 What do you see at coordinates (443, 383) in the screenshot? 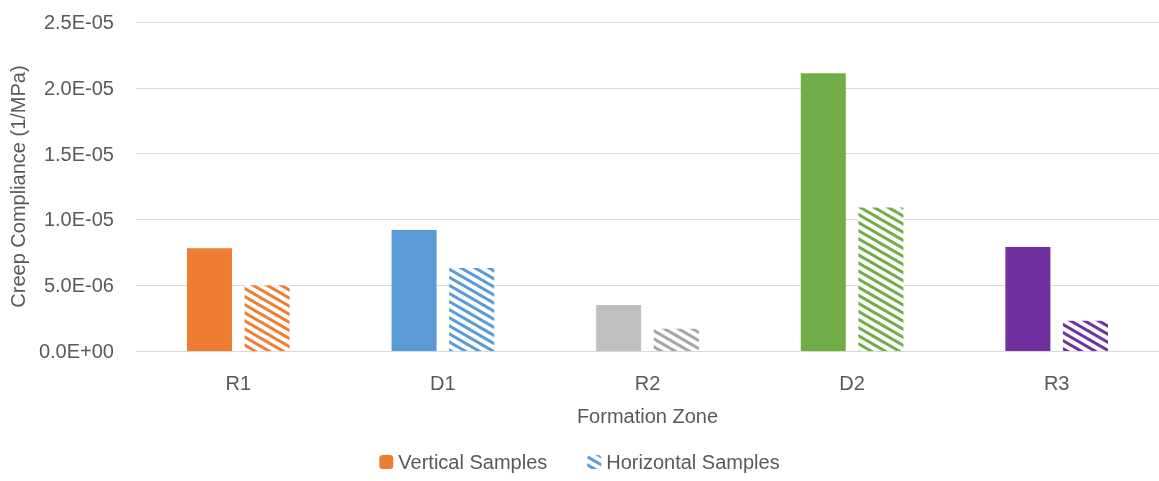
I see `x-tick-label: D1` at bounding box center [443, 383].